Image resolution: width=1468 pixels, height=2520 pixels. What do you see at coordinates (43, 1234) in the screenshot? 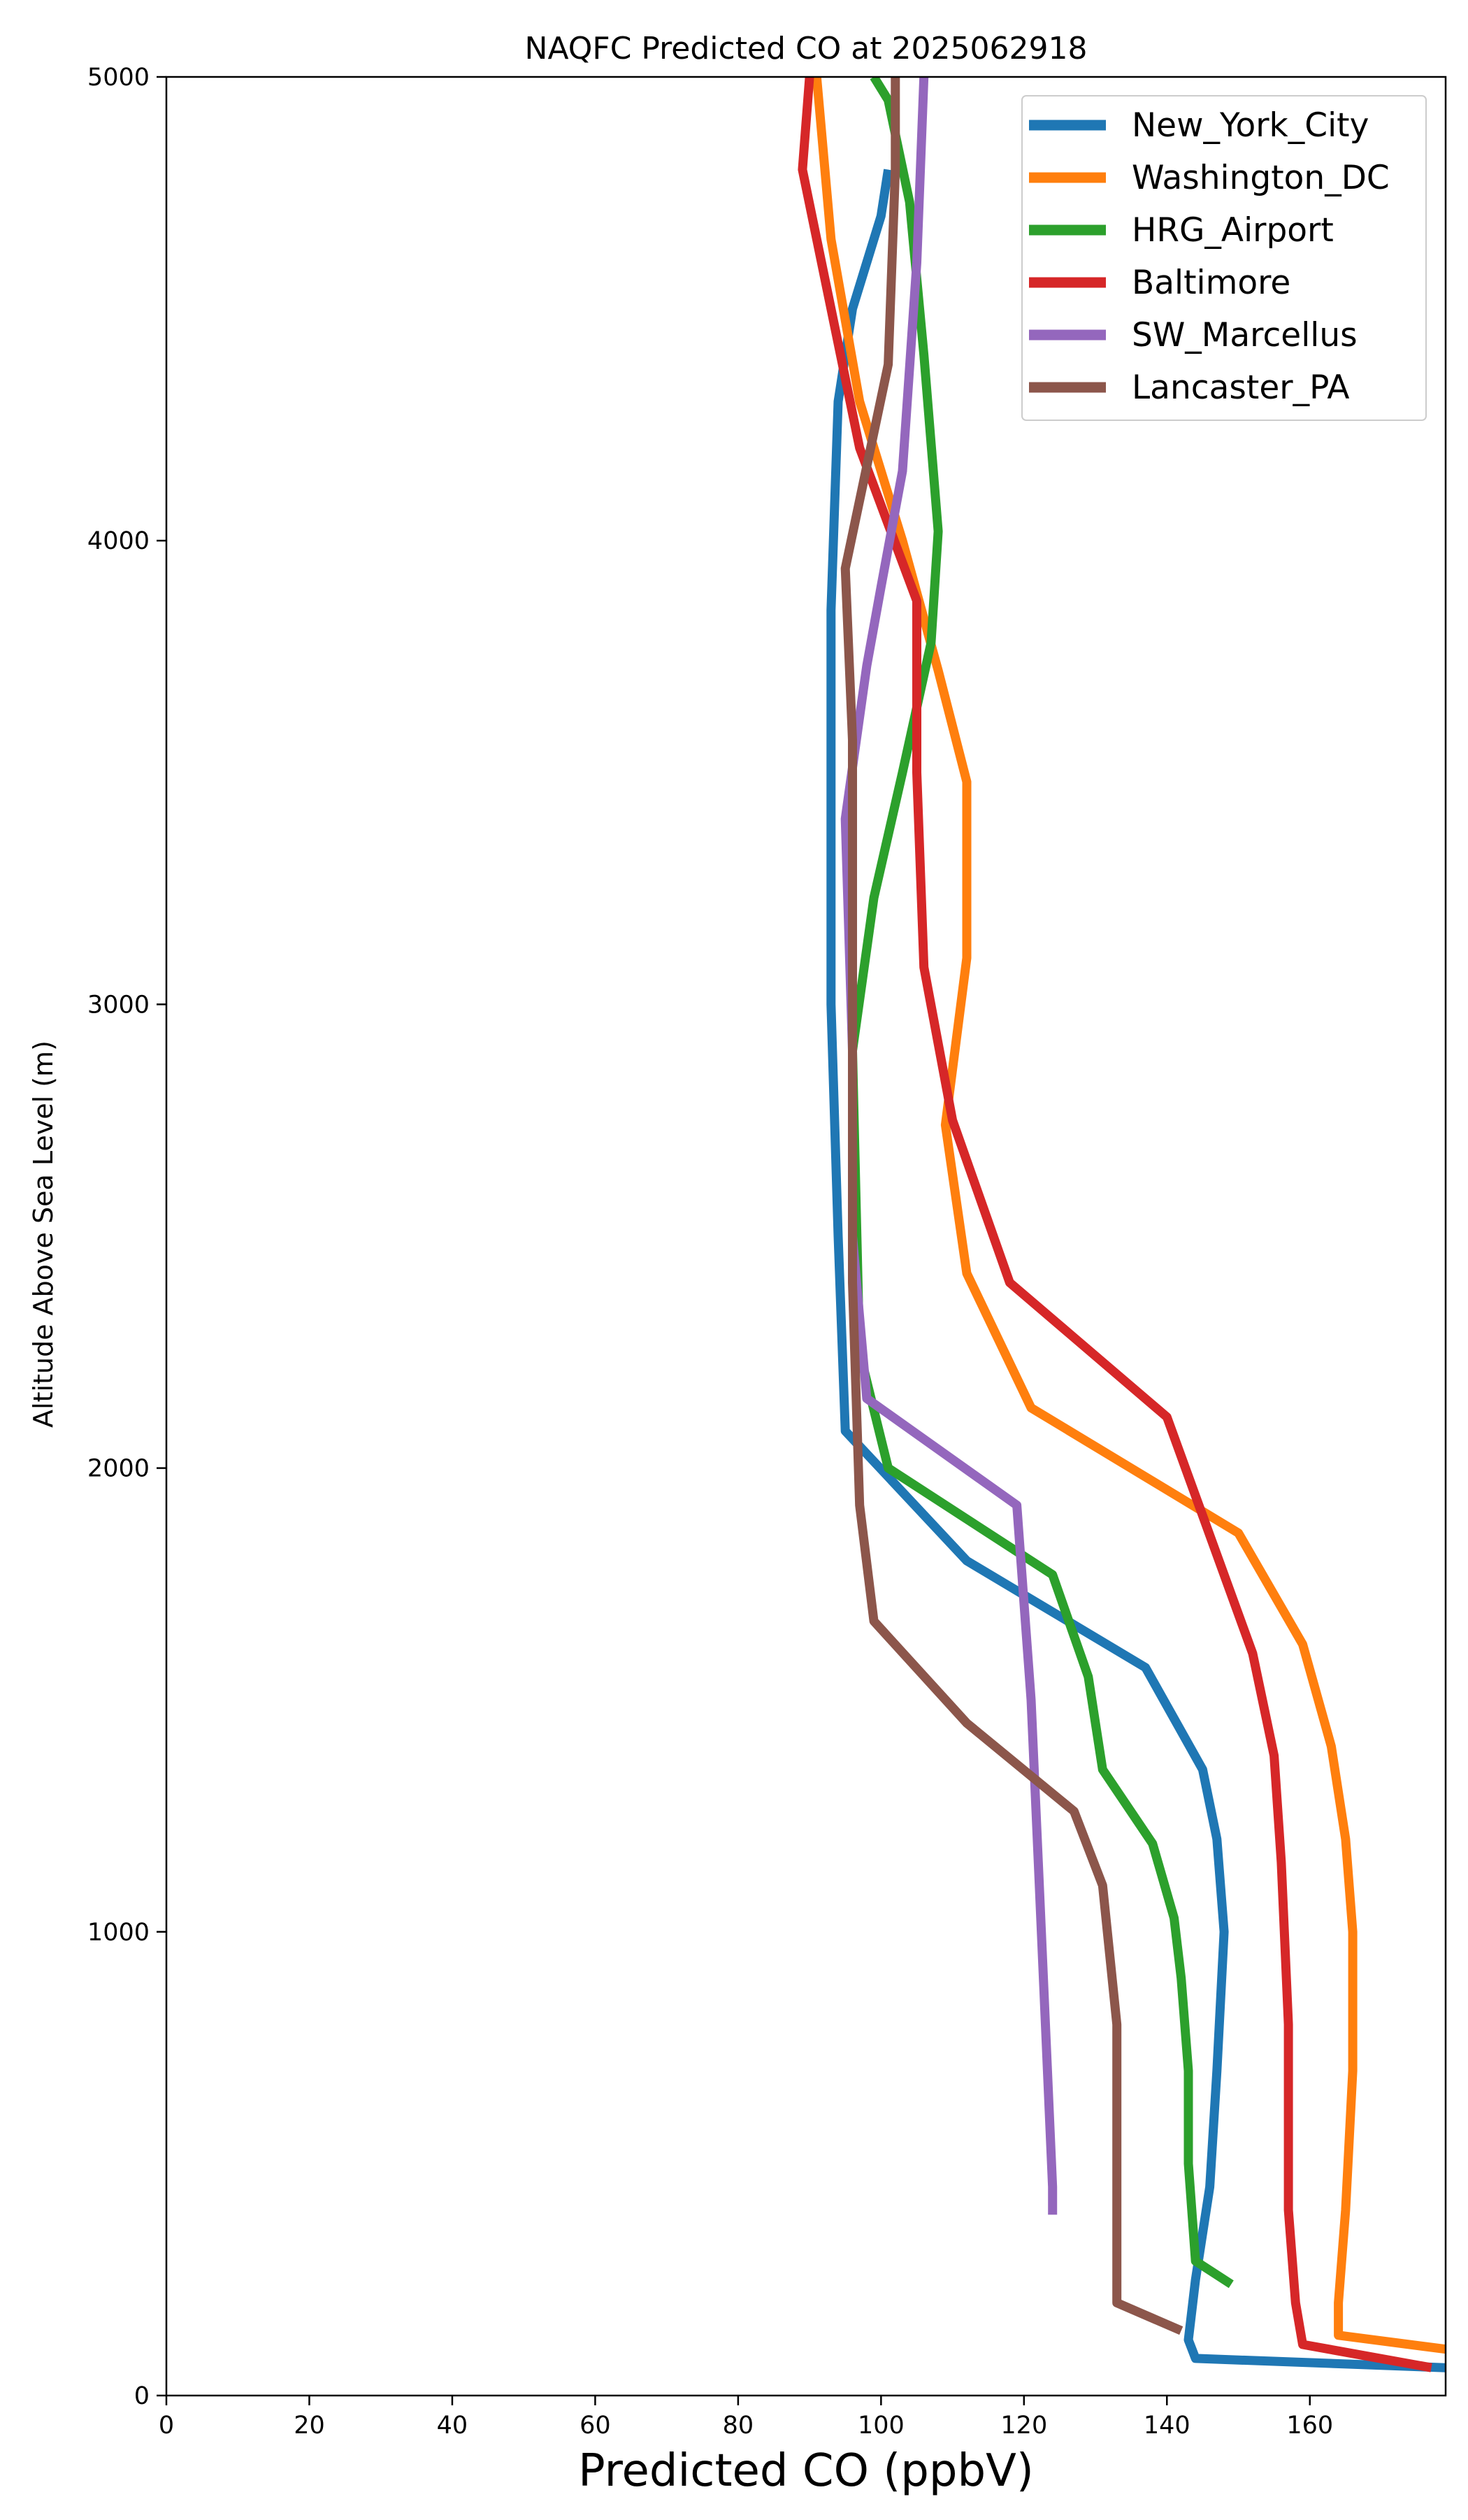
I see `y-axis-label: Altitude Above Sea Level (m)` at bounding box center [43, 1234].